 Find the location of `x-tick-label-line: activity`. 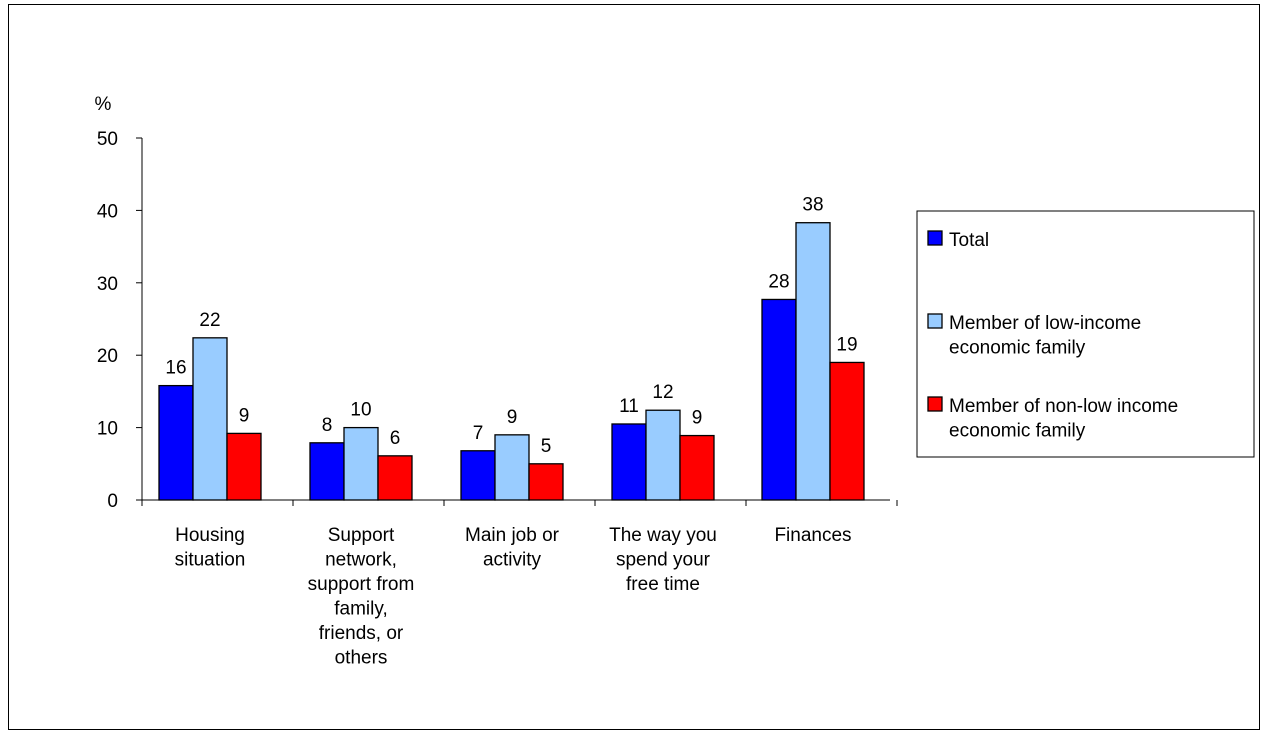

x-tick-label-line: activity is located at coordinates (512, 560).